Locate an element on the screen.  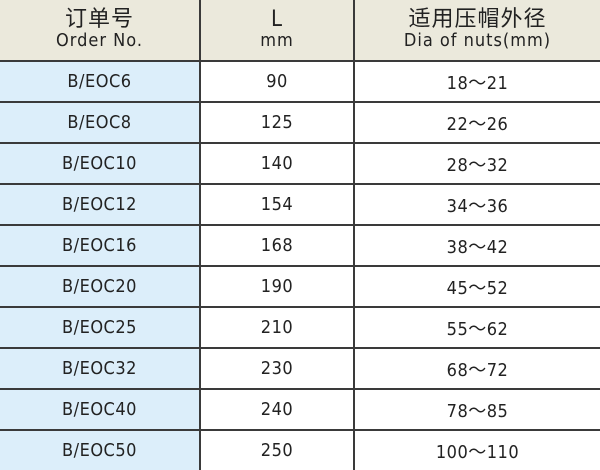
table-row: B/EOC32 230 68～72 is located at coordinates (300, 368).